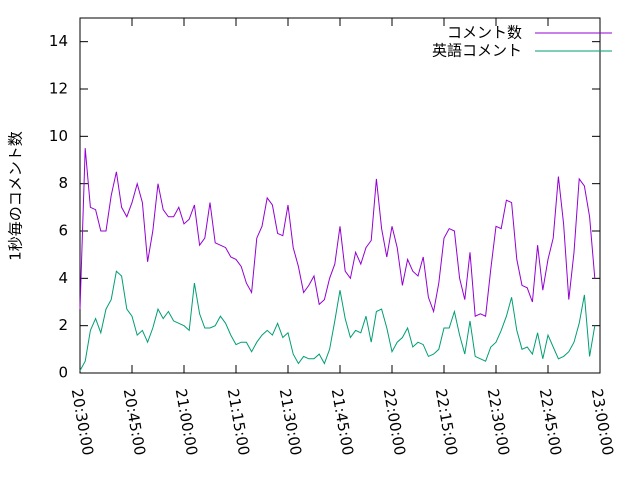  What do you see at coordinates (238, 421) in the screenshot?
I see `x-tick-label: 21:15:00` at bounding box center [238, 421].